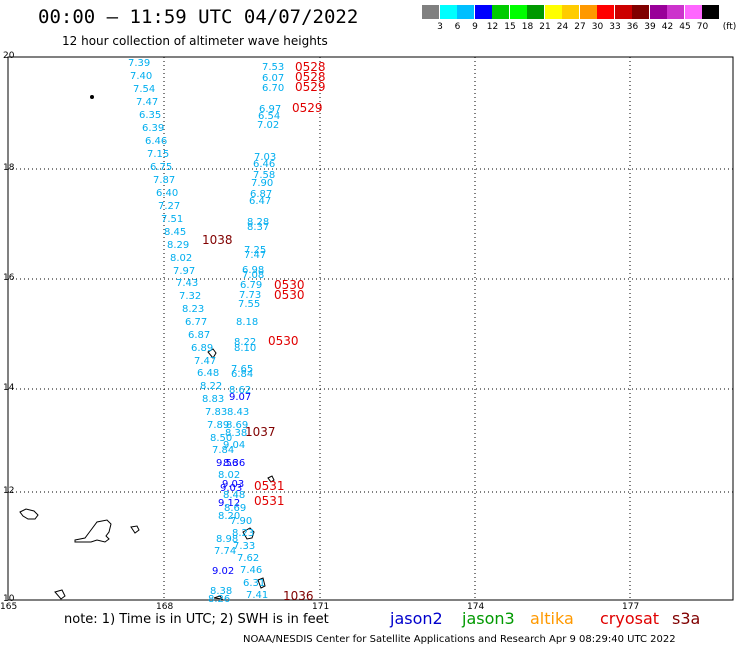  Describe the element at coordinates (141, 76) in the screenshot. I see `wave-height-value: 7.40` at that location.